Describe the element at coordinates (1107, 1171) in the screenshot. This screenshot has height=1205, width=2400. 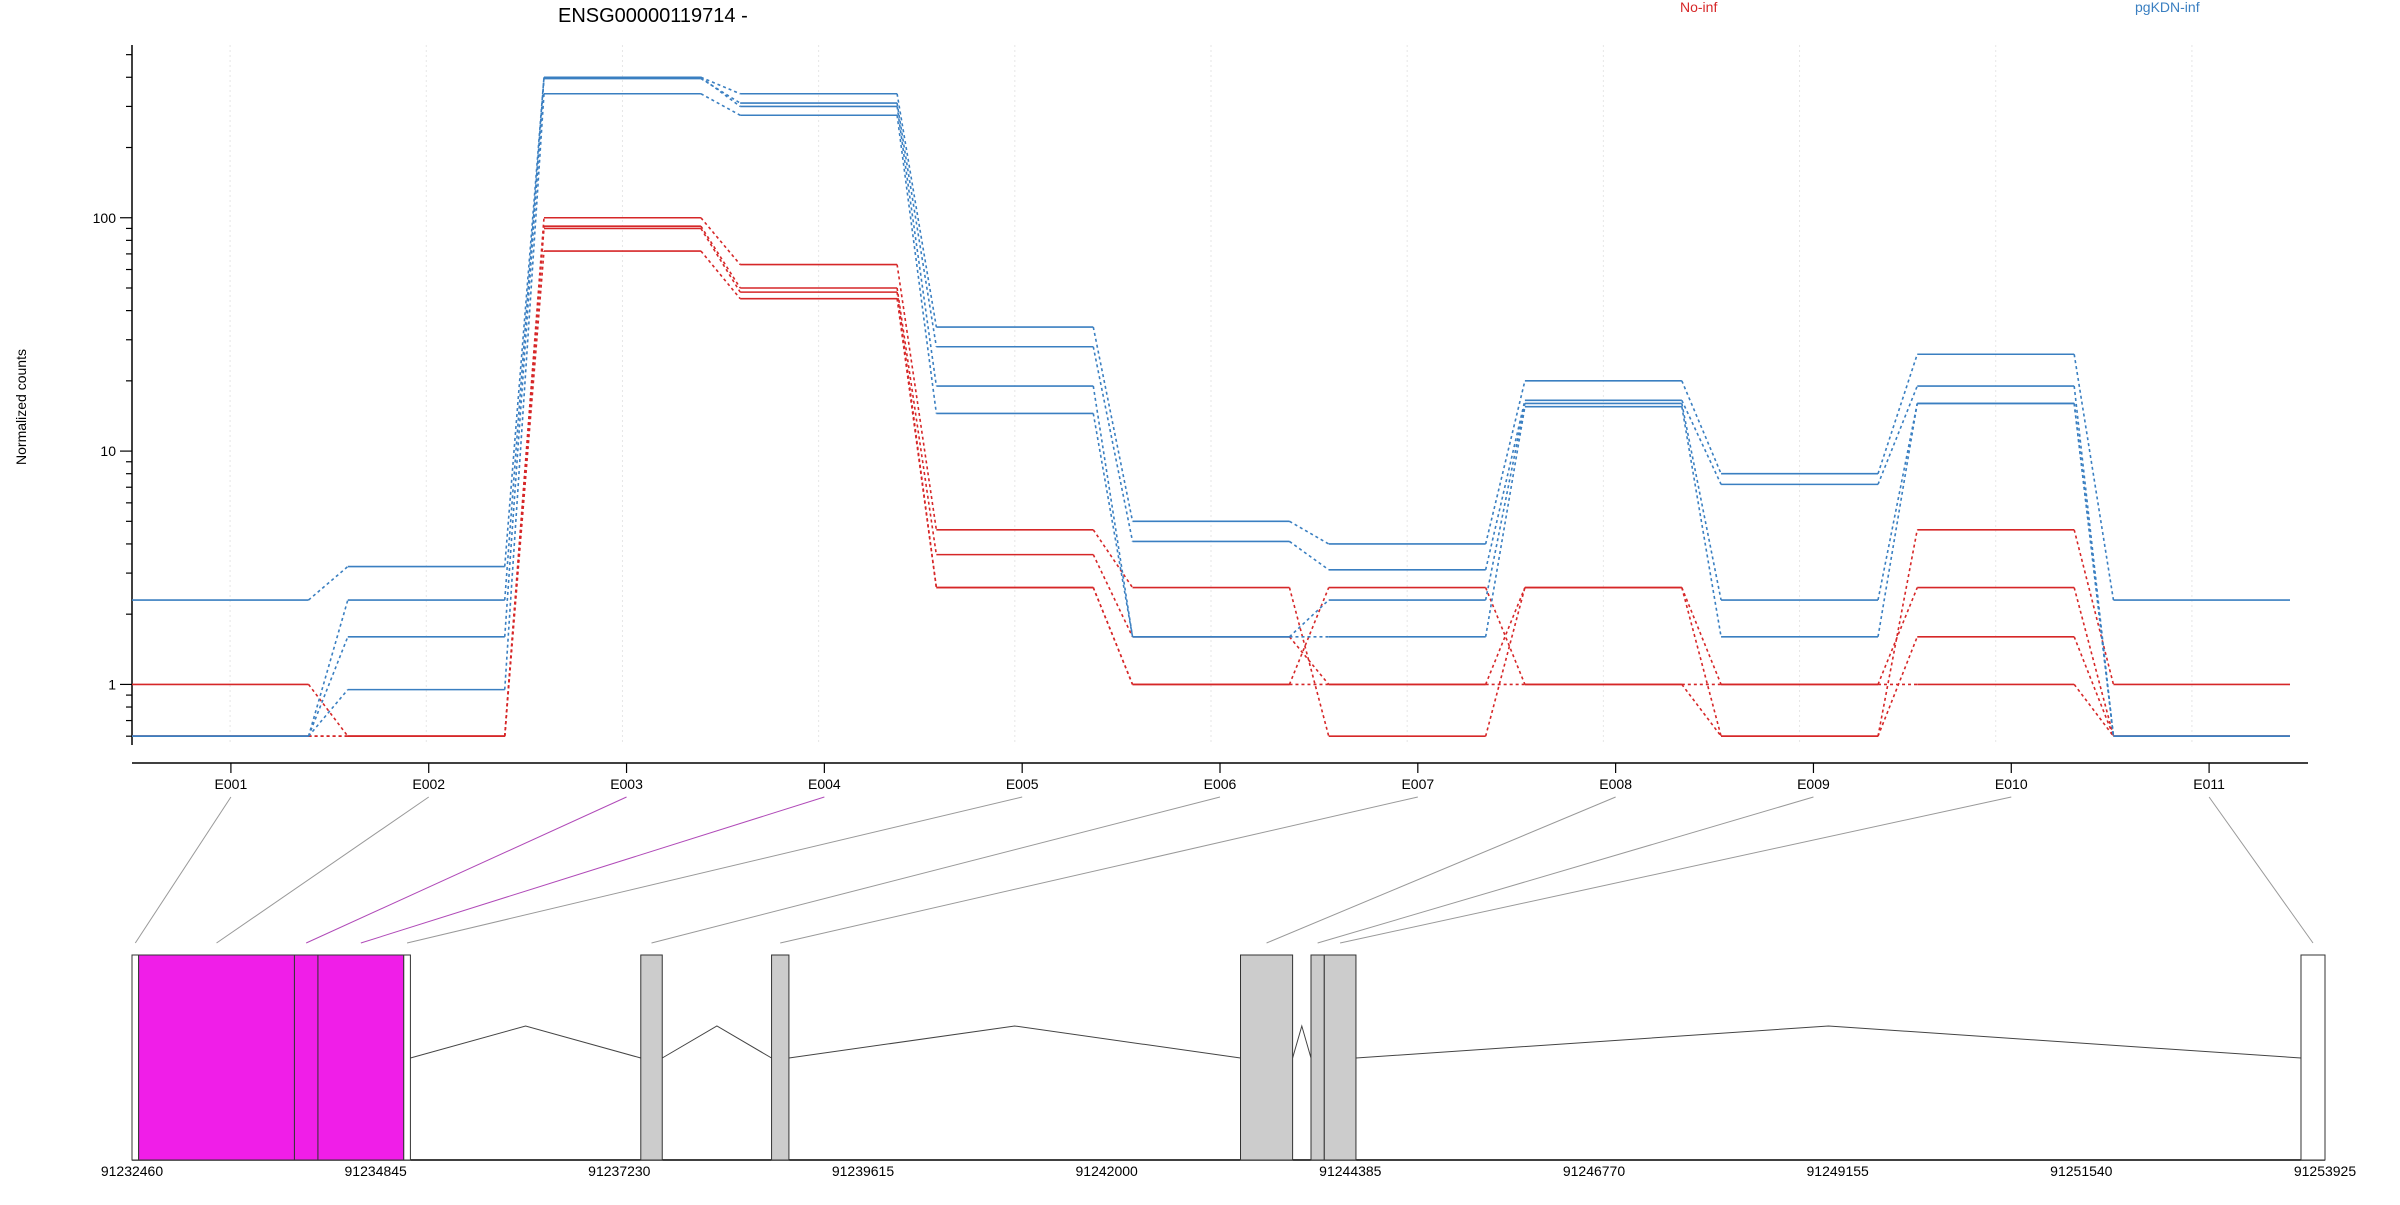
I see `coord-label-91242000: 91242000` at that location.